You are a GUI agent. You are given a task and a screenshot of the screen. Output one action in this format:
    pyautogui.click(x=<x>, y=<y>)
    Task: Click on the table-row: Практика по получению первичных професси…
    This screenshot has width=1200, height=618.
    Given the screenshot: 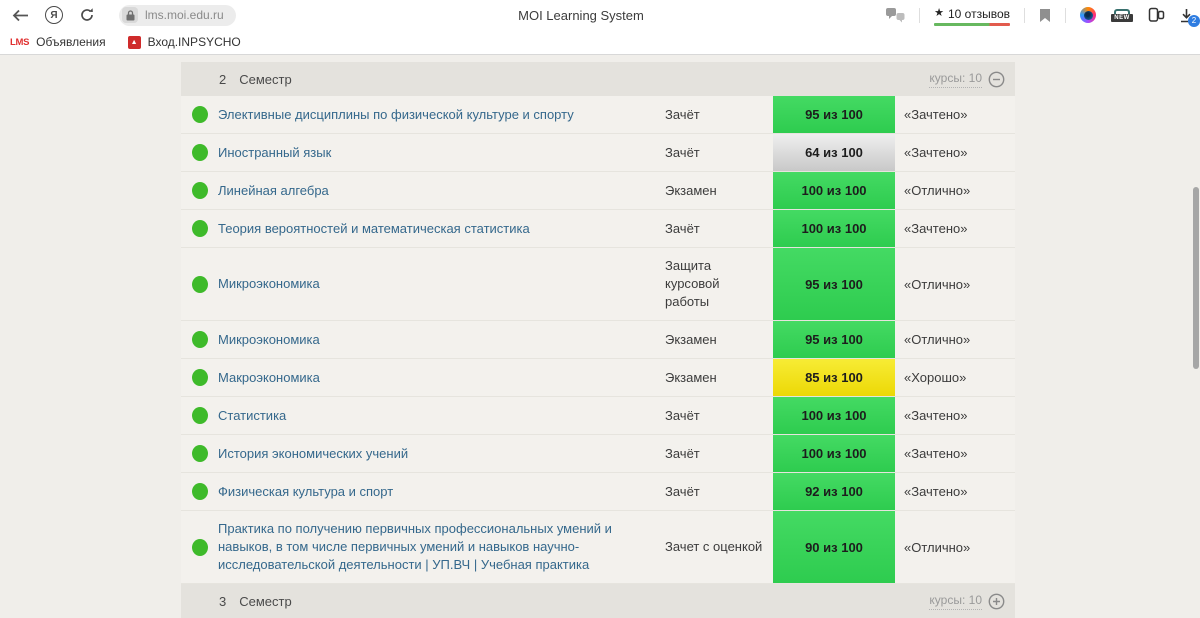 What is the action you would take?
    pyautogui.click(x=598, y=547)
    